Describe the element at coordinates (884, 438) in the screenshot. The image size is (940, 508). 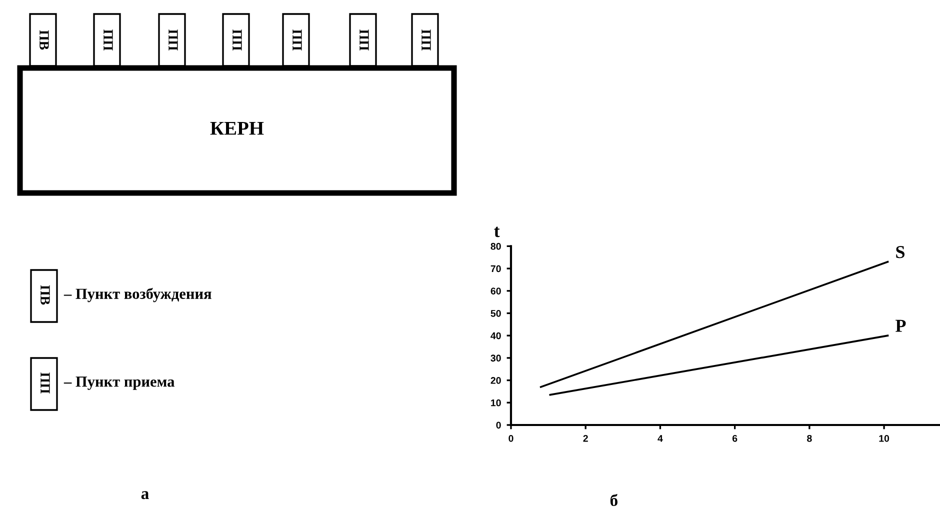
I see `x-tick-label: 10` at that location.